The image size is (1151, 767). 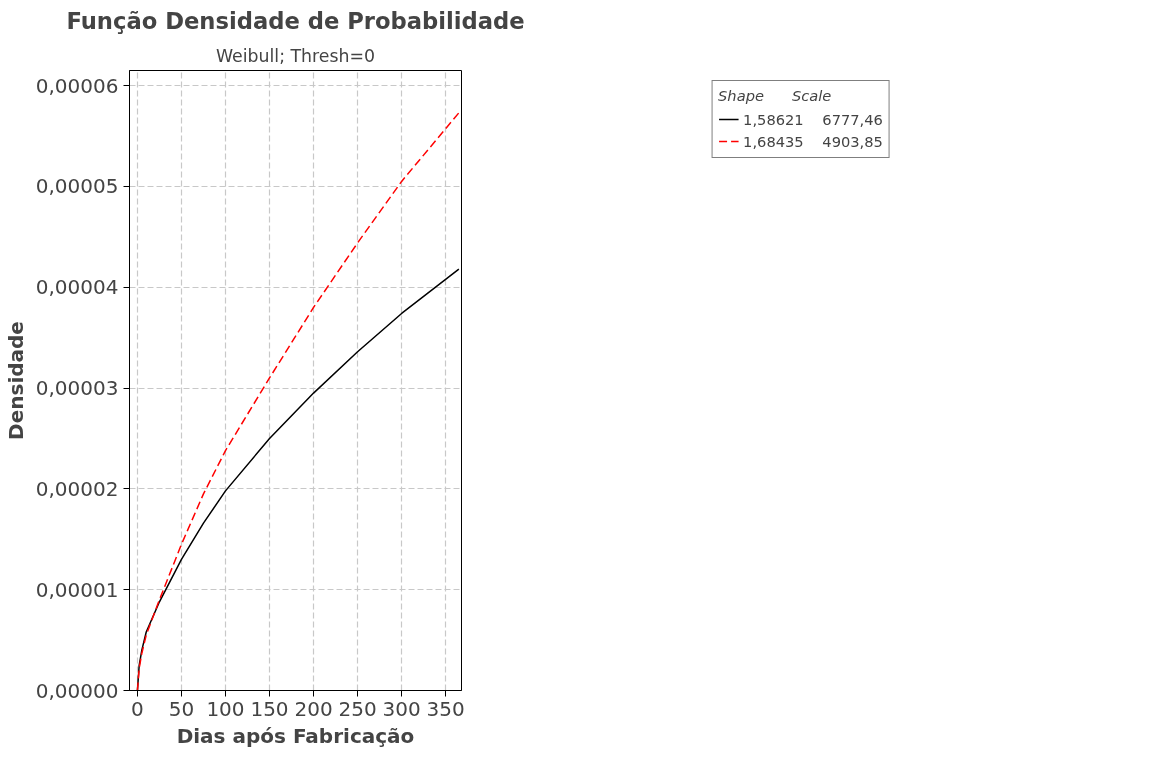 What do you see at coordinates (77, 690) in the screenshot?
I see `y-tick-label: 0,00000` at bounding box center [77, 690].